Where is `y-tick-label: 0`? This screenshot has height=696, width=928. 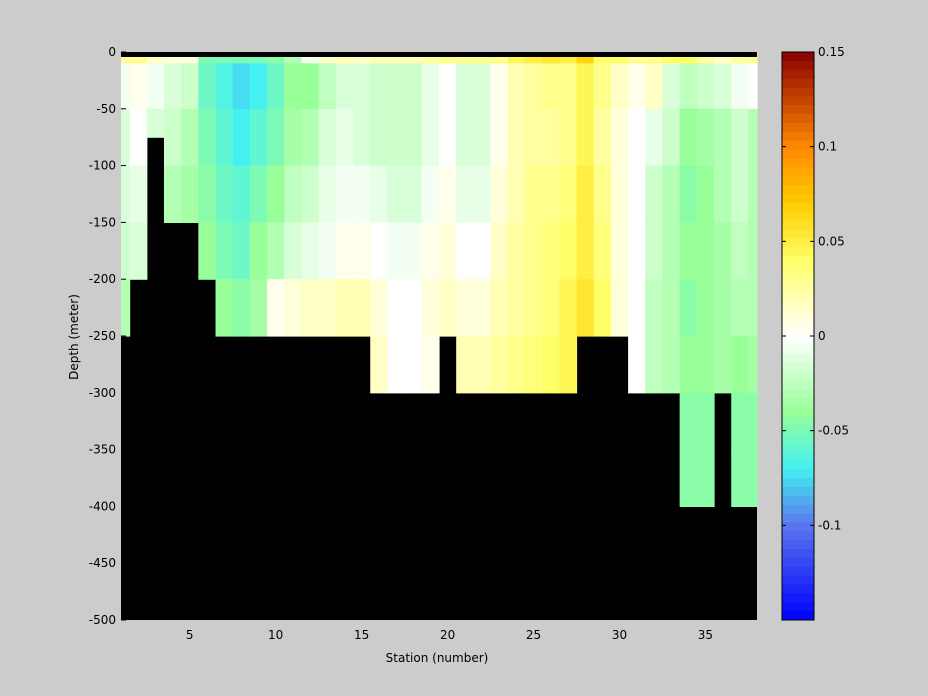
y-tick-label: 0 is located at coordinates (112, 52).